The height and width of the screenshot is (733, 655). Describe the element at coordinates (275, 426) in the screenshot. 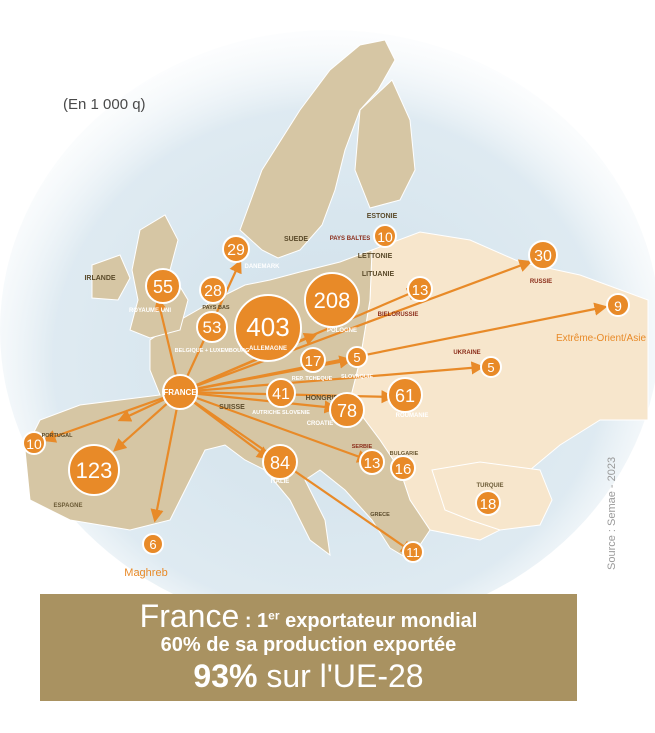

I see `arrow-serbie` at that location.